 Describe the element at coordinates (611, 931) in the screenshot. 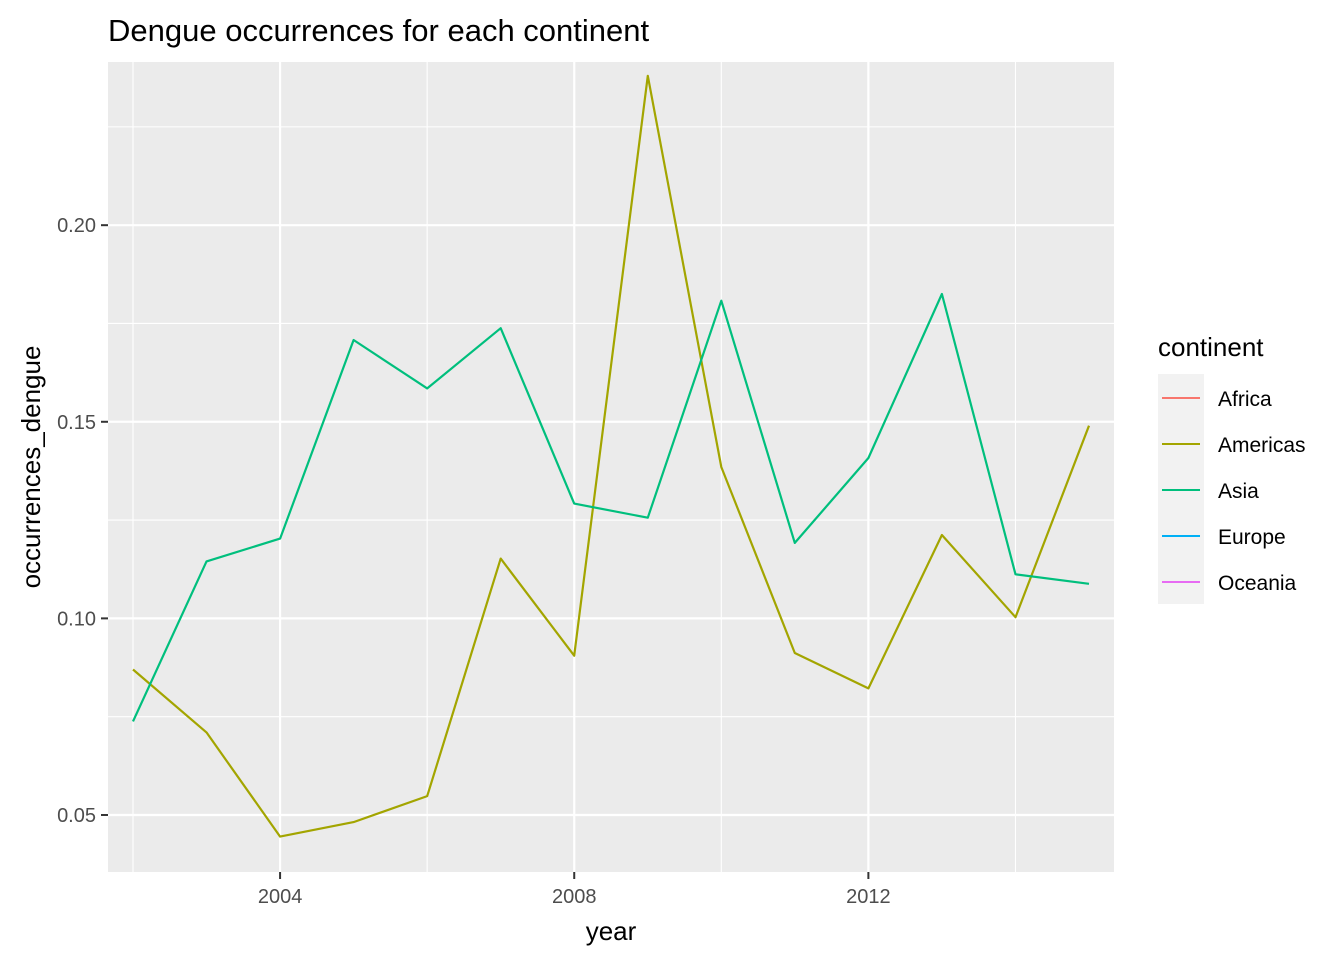

I see `x-axis-title: year` at that location.